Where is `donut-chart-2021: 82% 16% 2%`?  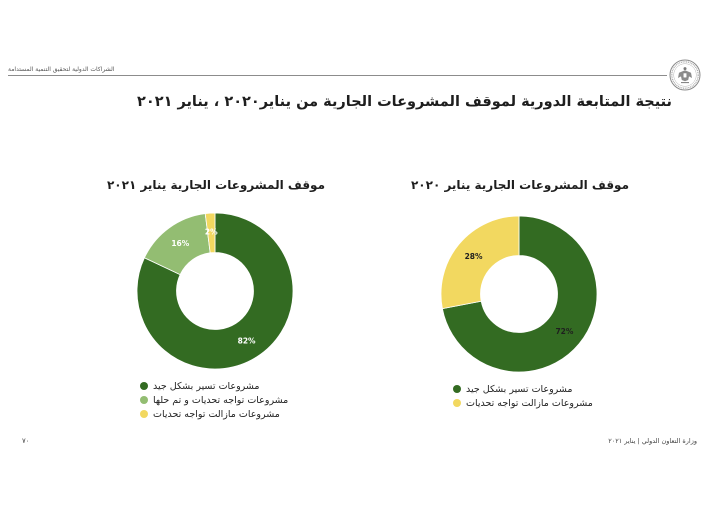 donut-chart-2021: 82% 16% 2% is located at coordinates (215, 291).